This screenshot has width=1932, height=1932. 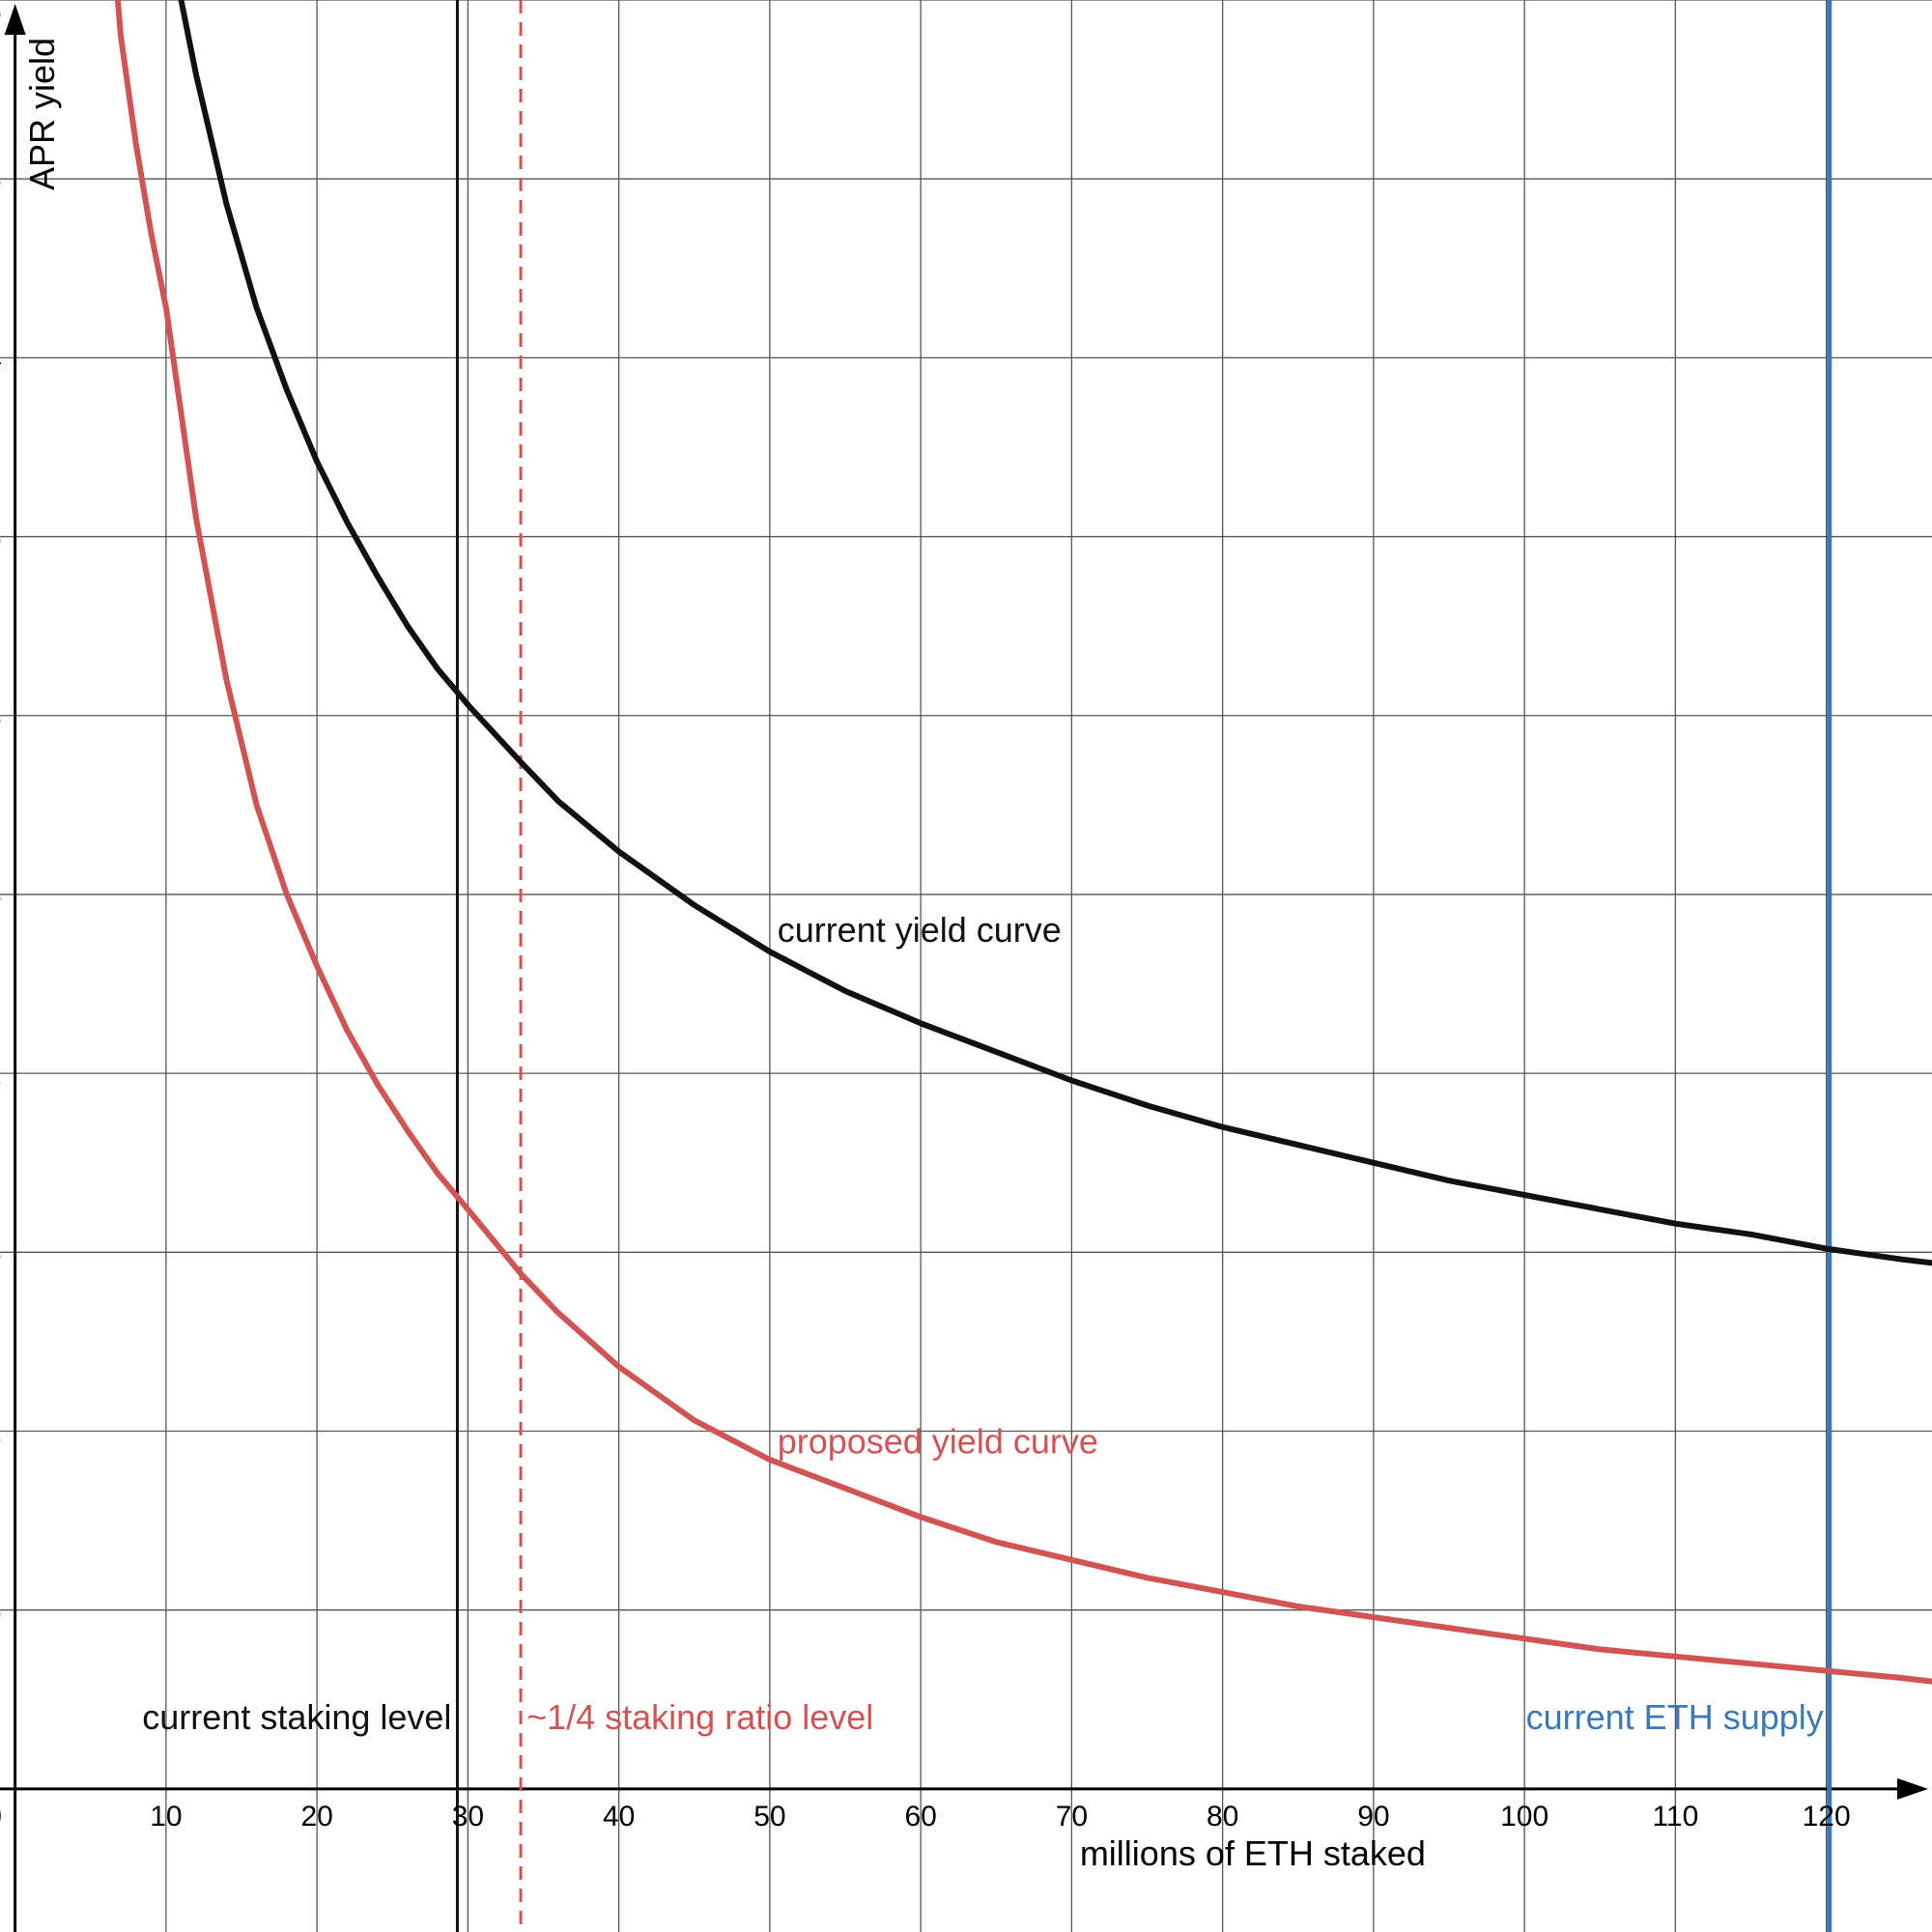 I want to click on y-tick-label: 1.5, so click(x=1, y=1253).